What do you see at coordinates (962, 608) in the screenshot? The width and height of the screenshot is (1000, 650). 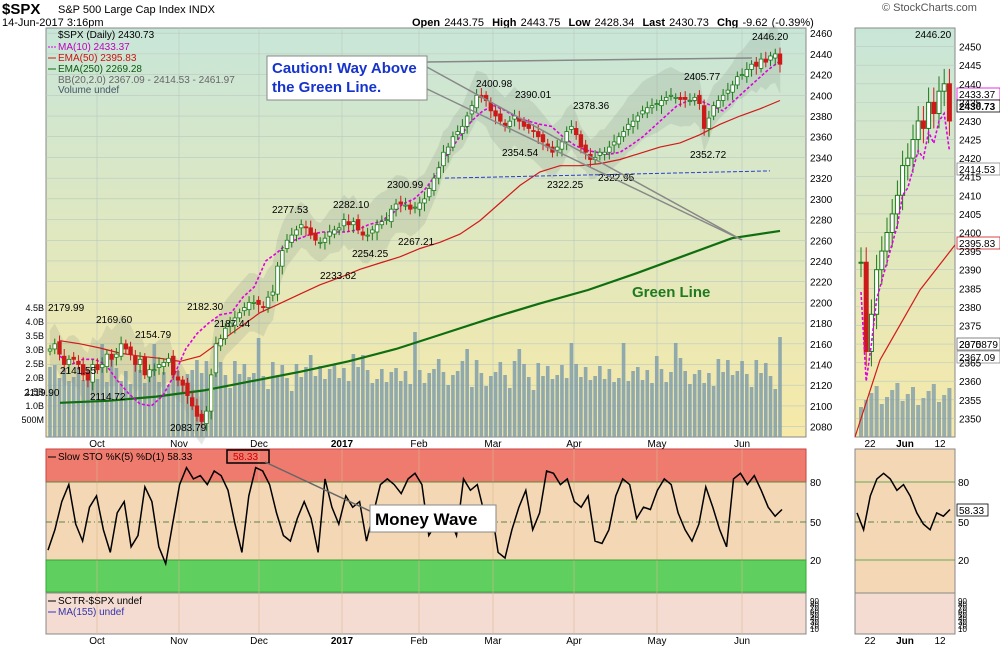 I see `inset-sctr-y-tick-label: 70` at bounding box center [962, 608].